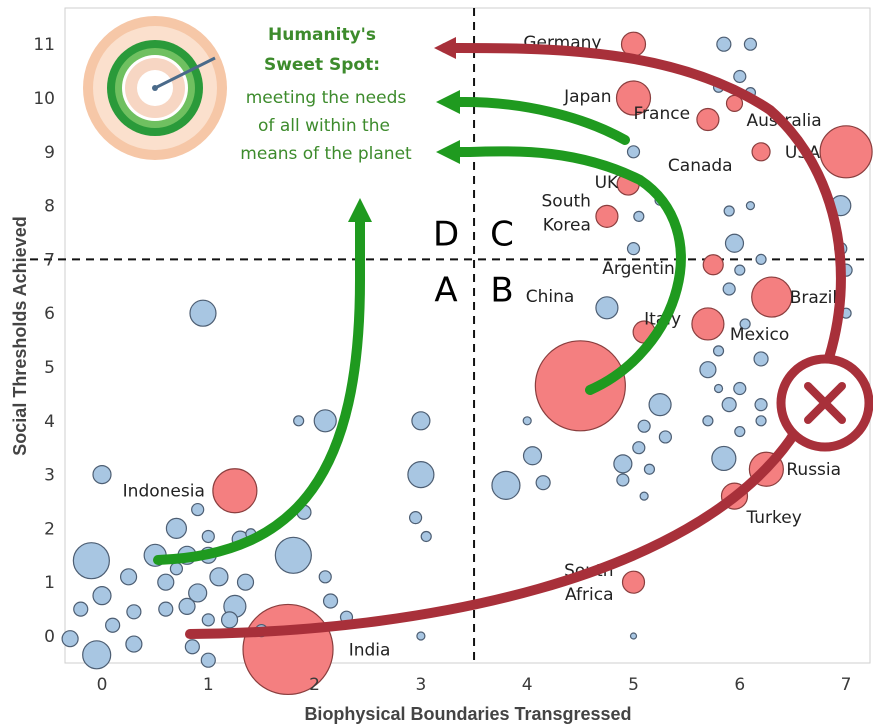  I want to click on sweet-spot-title-1: Humanity's, so click(322, 35).